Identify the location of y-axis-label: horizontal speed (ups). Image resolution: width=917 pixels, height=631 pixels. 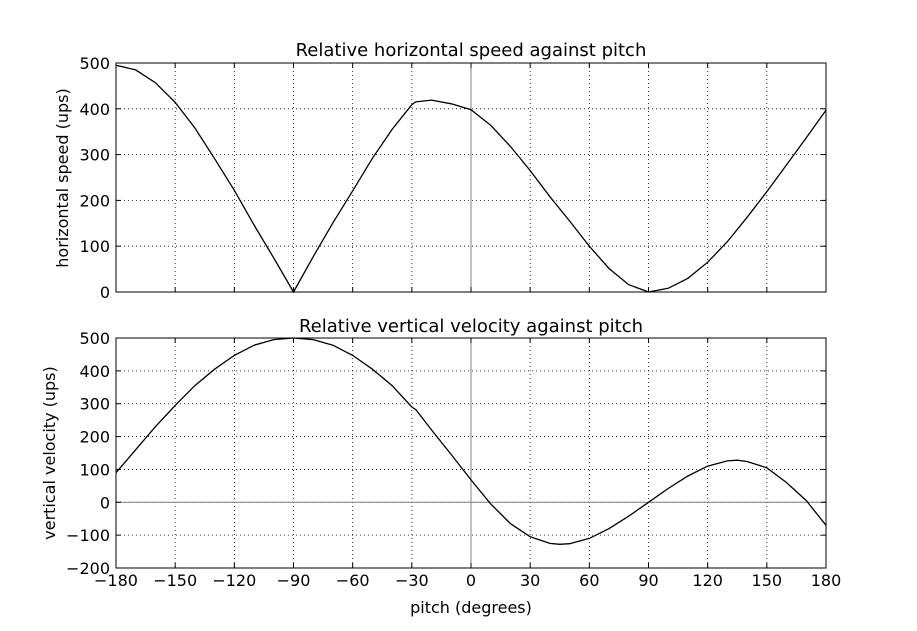
(62, 177).